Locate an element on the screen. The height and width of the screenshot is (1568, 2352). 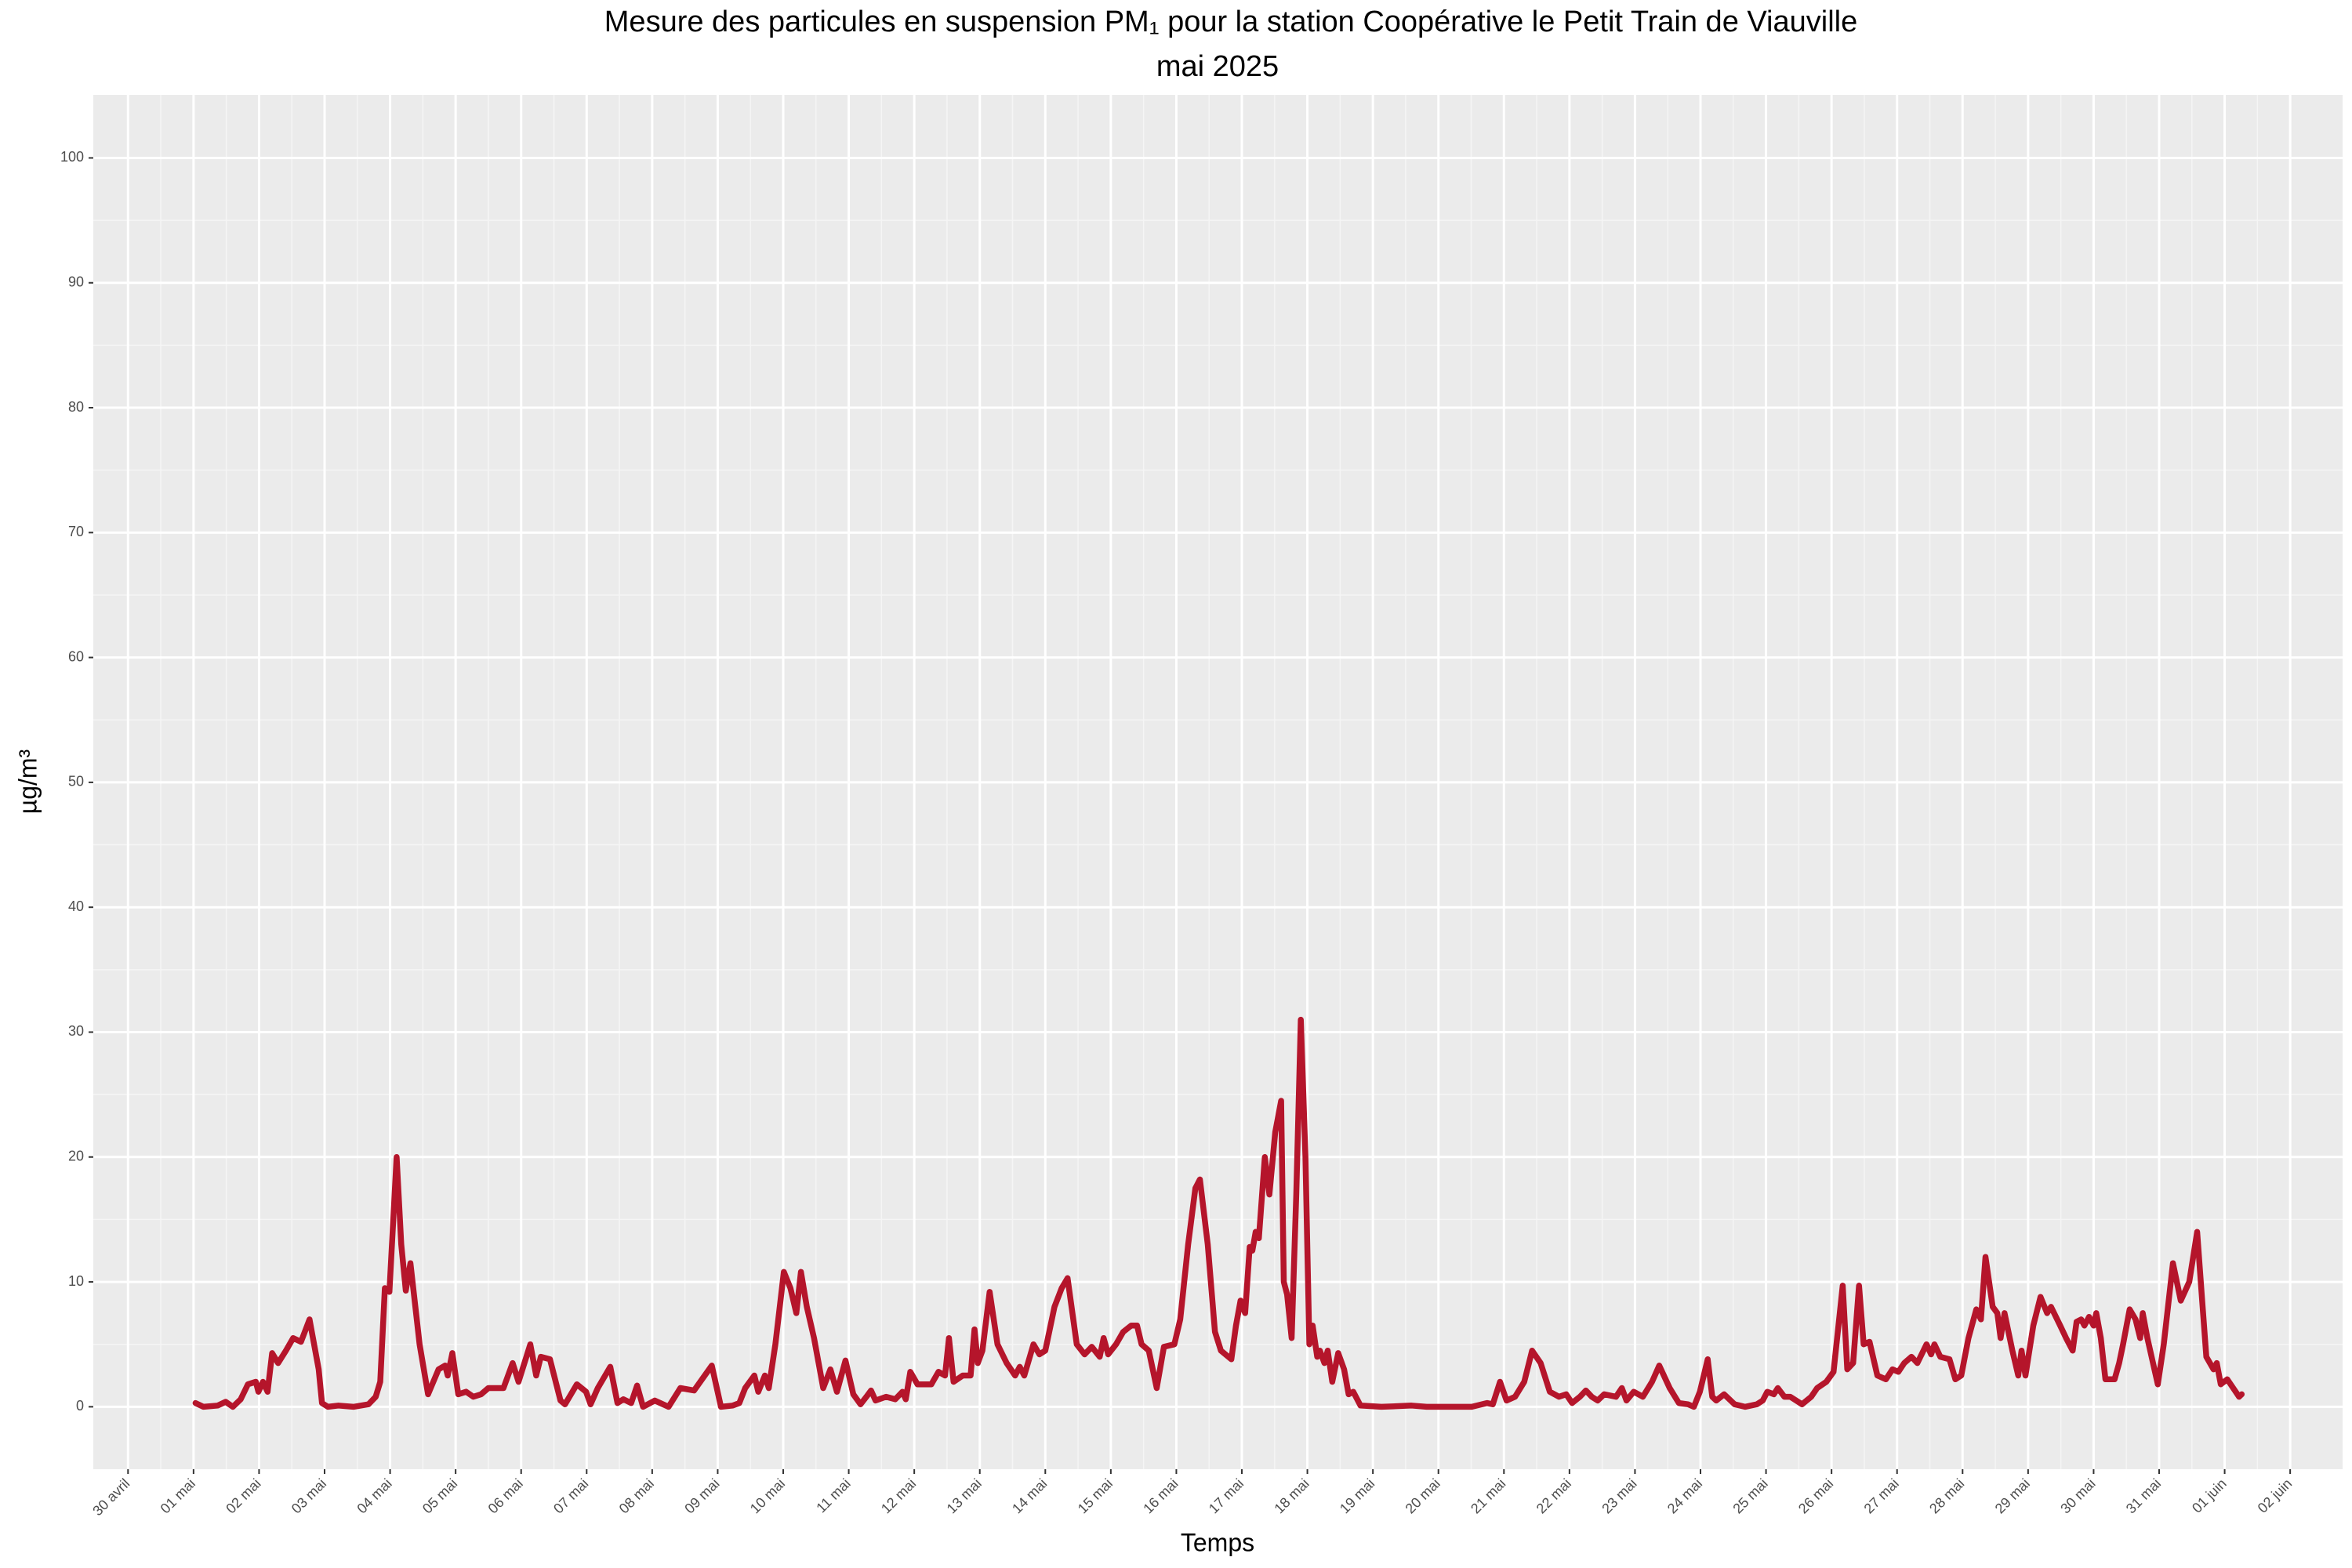
y-tick-label: 20 is located at coordinates (76, 1156).